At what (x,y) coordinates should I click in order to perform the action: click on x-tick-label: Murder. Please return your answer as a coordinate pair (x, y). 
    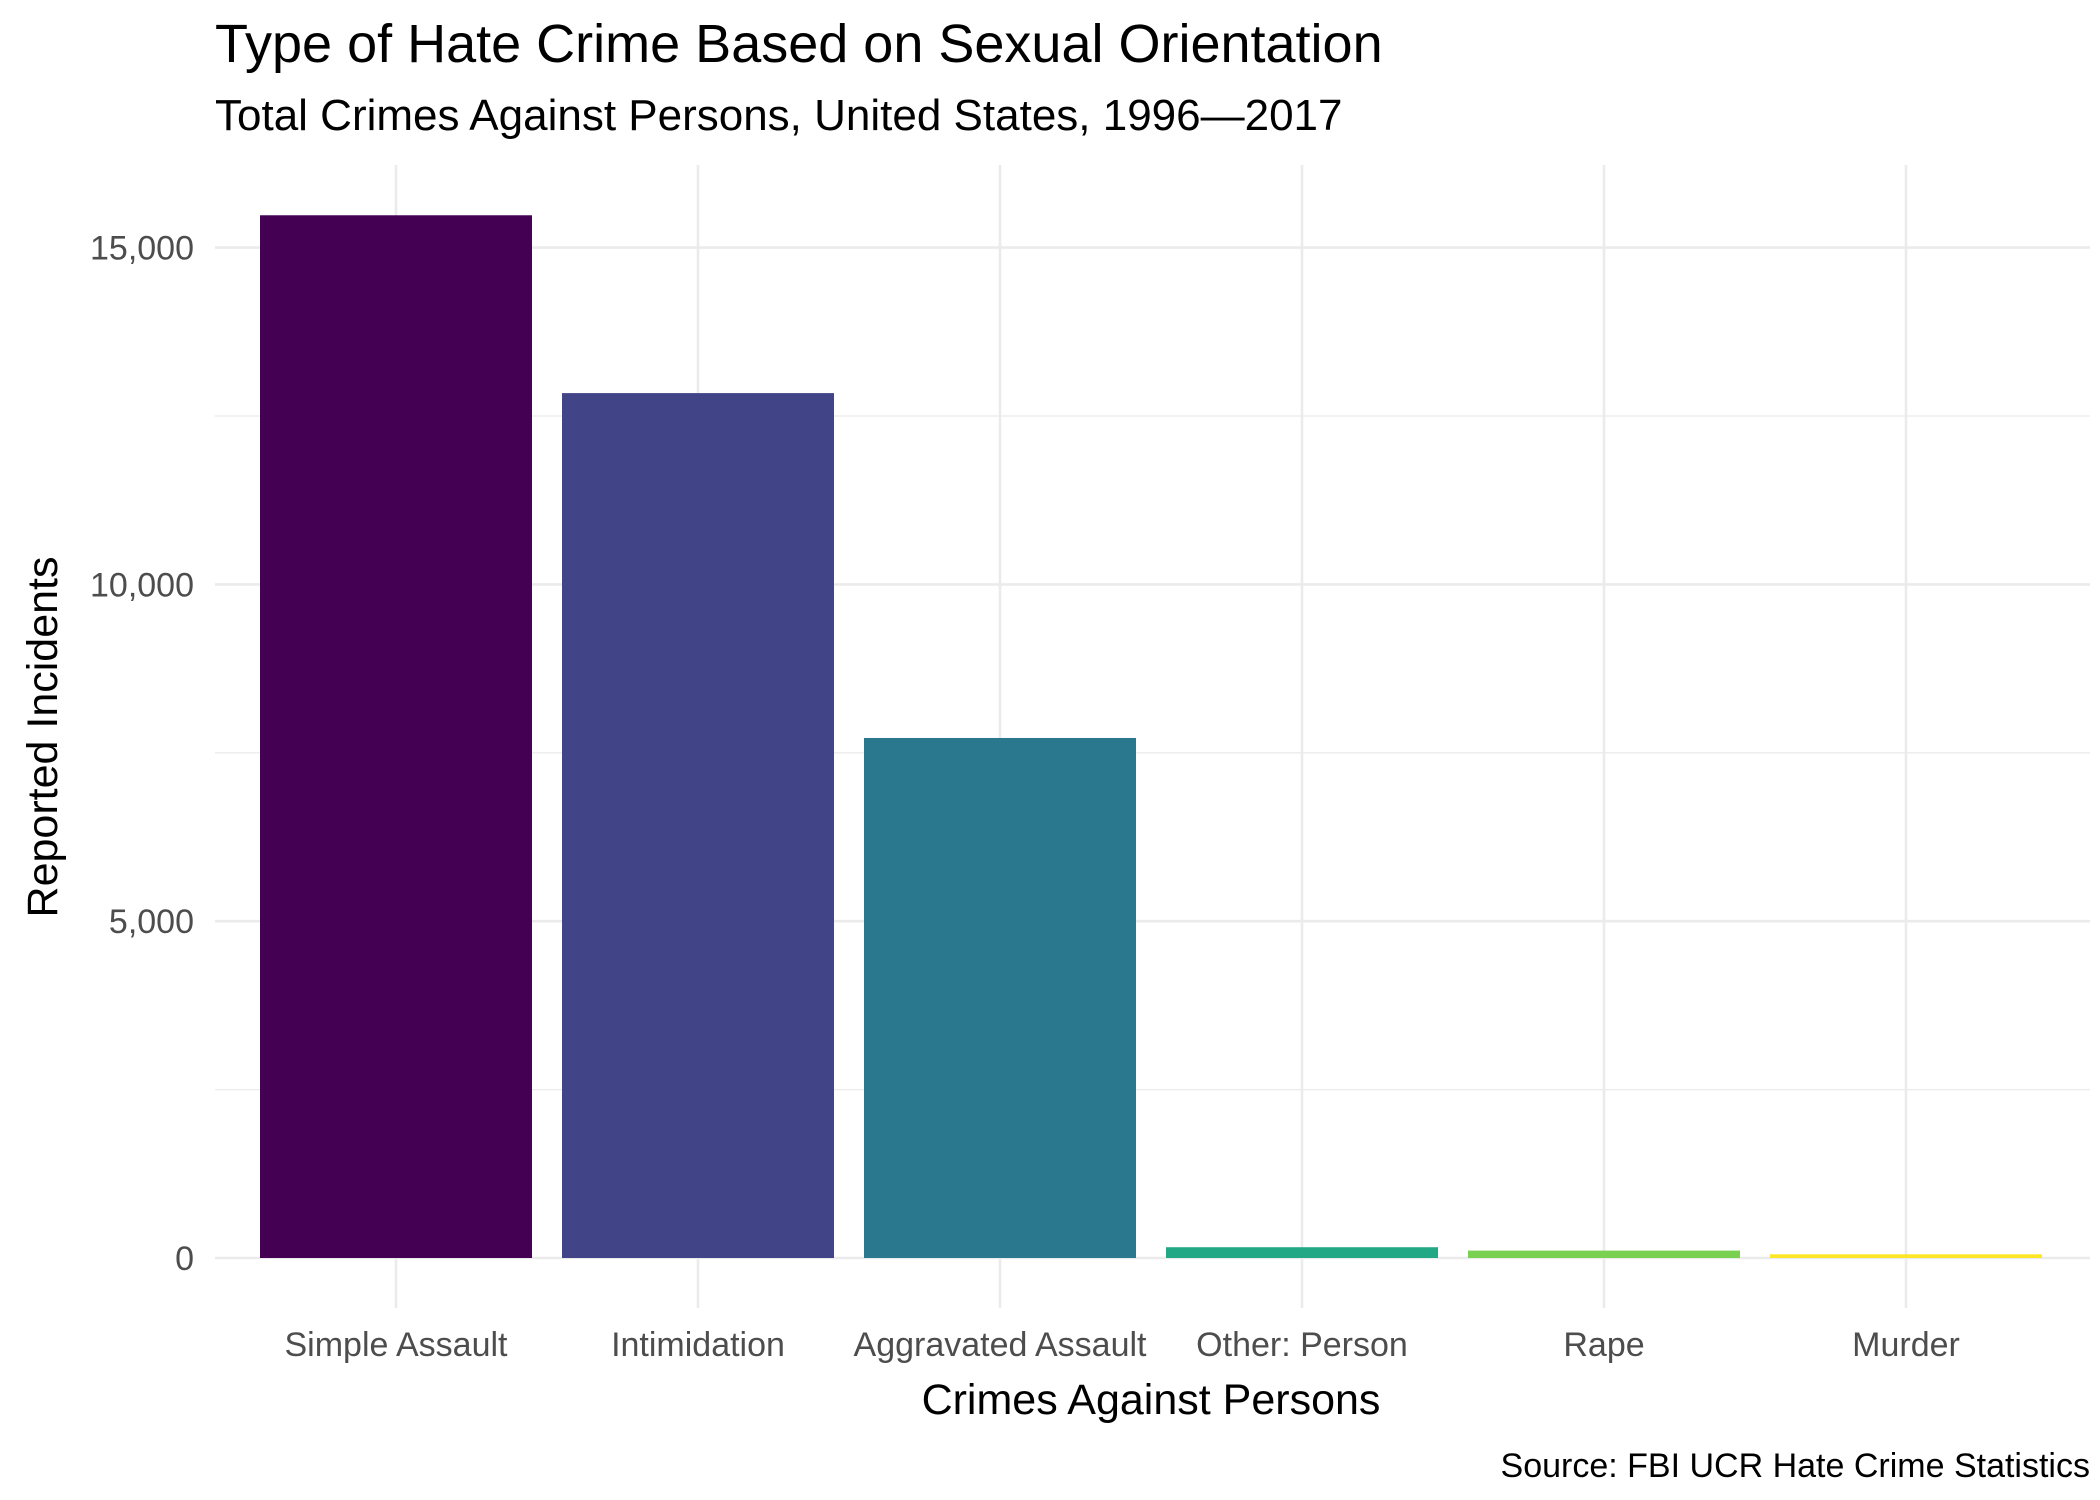
    Looking at the image, I should click on (1906, 1345).